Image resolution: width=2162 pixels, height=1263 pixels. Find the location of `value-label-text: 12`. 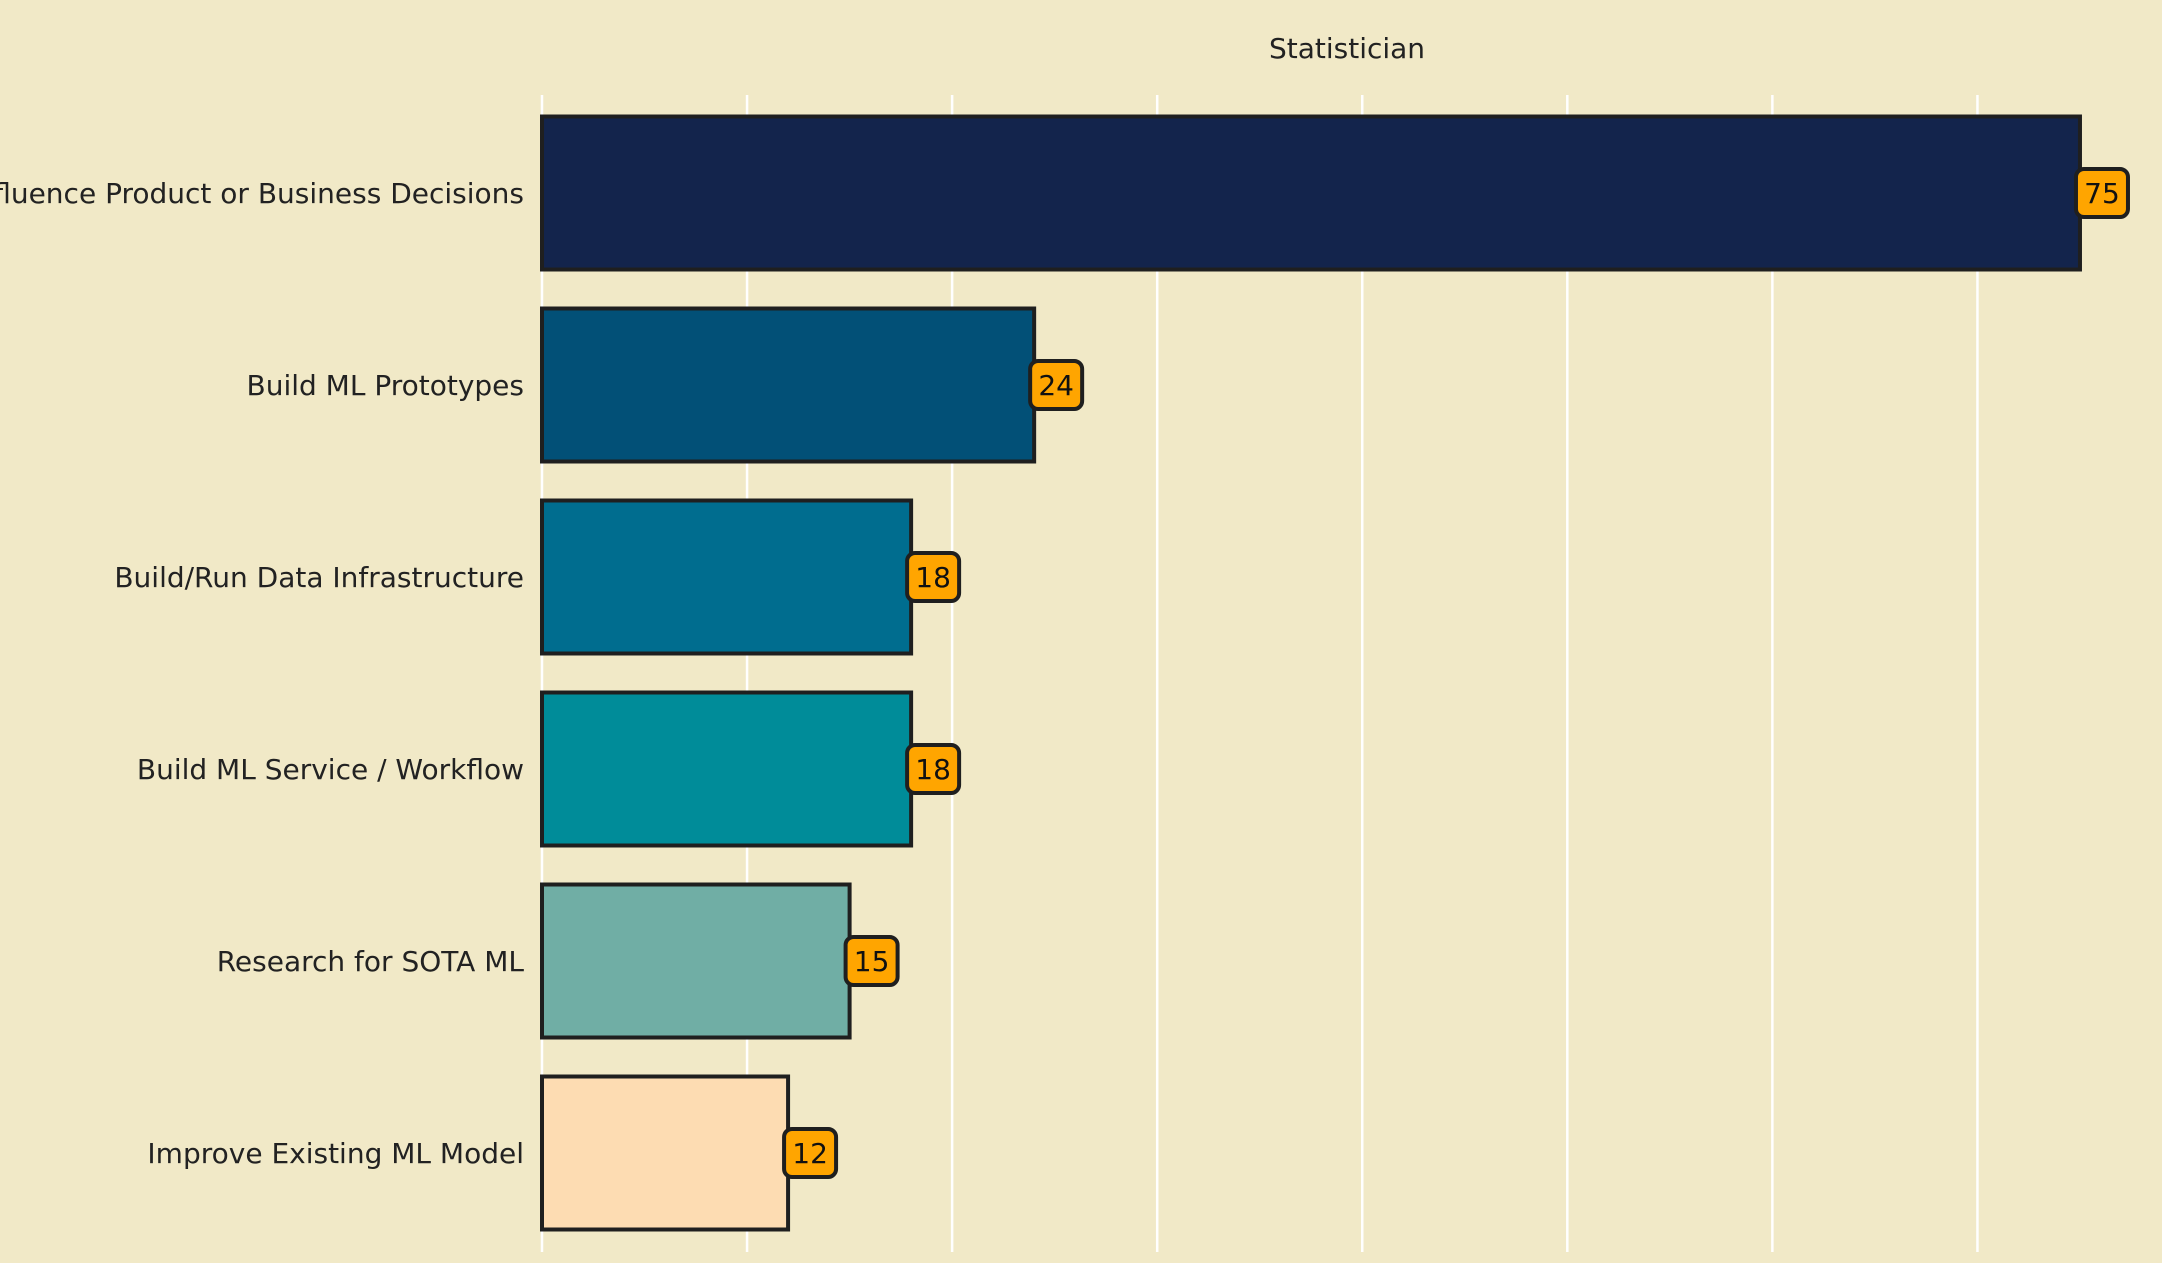

value-label-text: 12 is located at coordinates (810, 1153).